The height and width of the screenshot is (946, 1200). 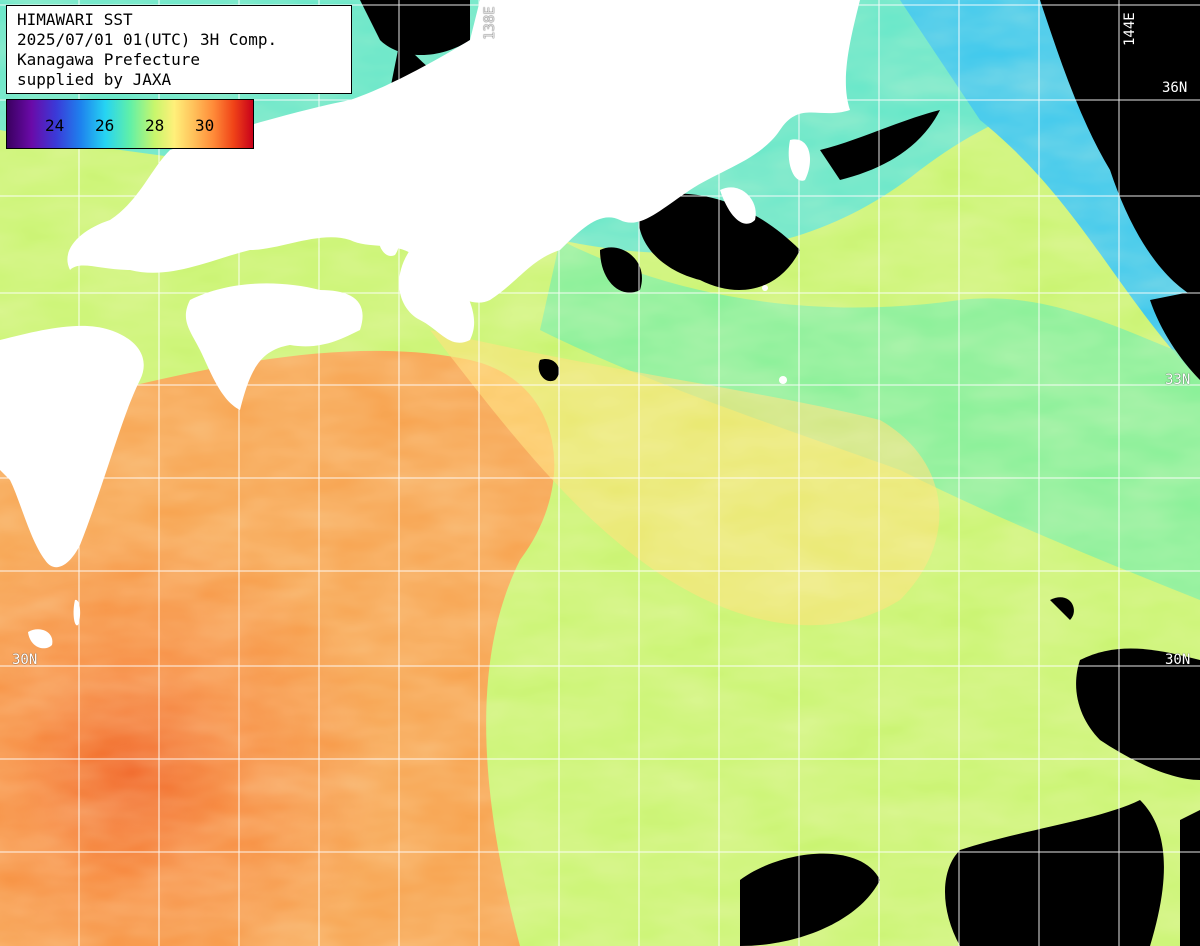 I want to click on land-kyushu, so click(x=72, y=446).